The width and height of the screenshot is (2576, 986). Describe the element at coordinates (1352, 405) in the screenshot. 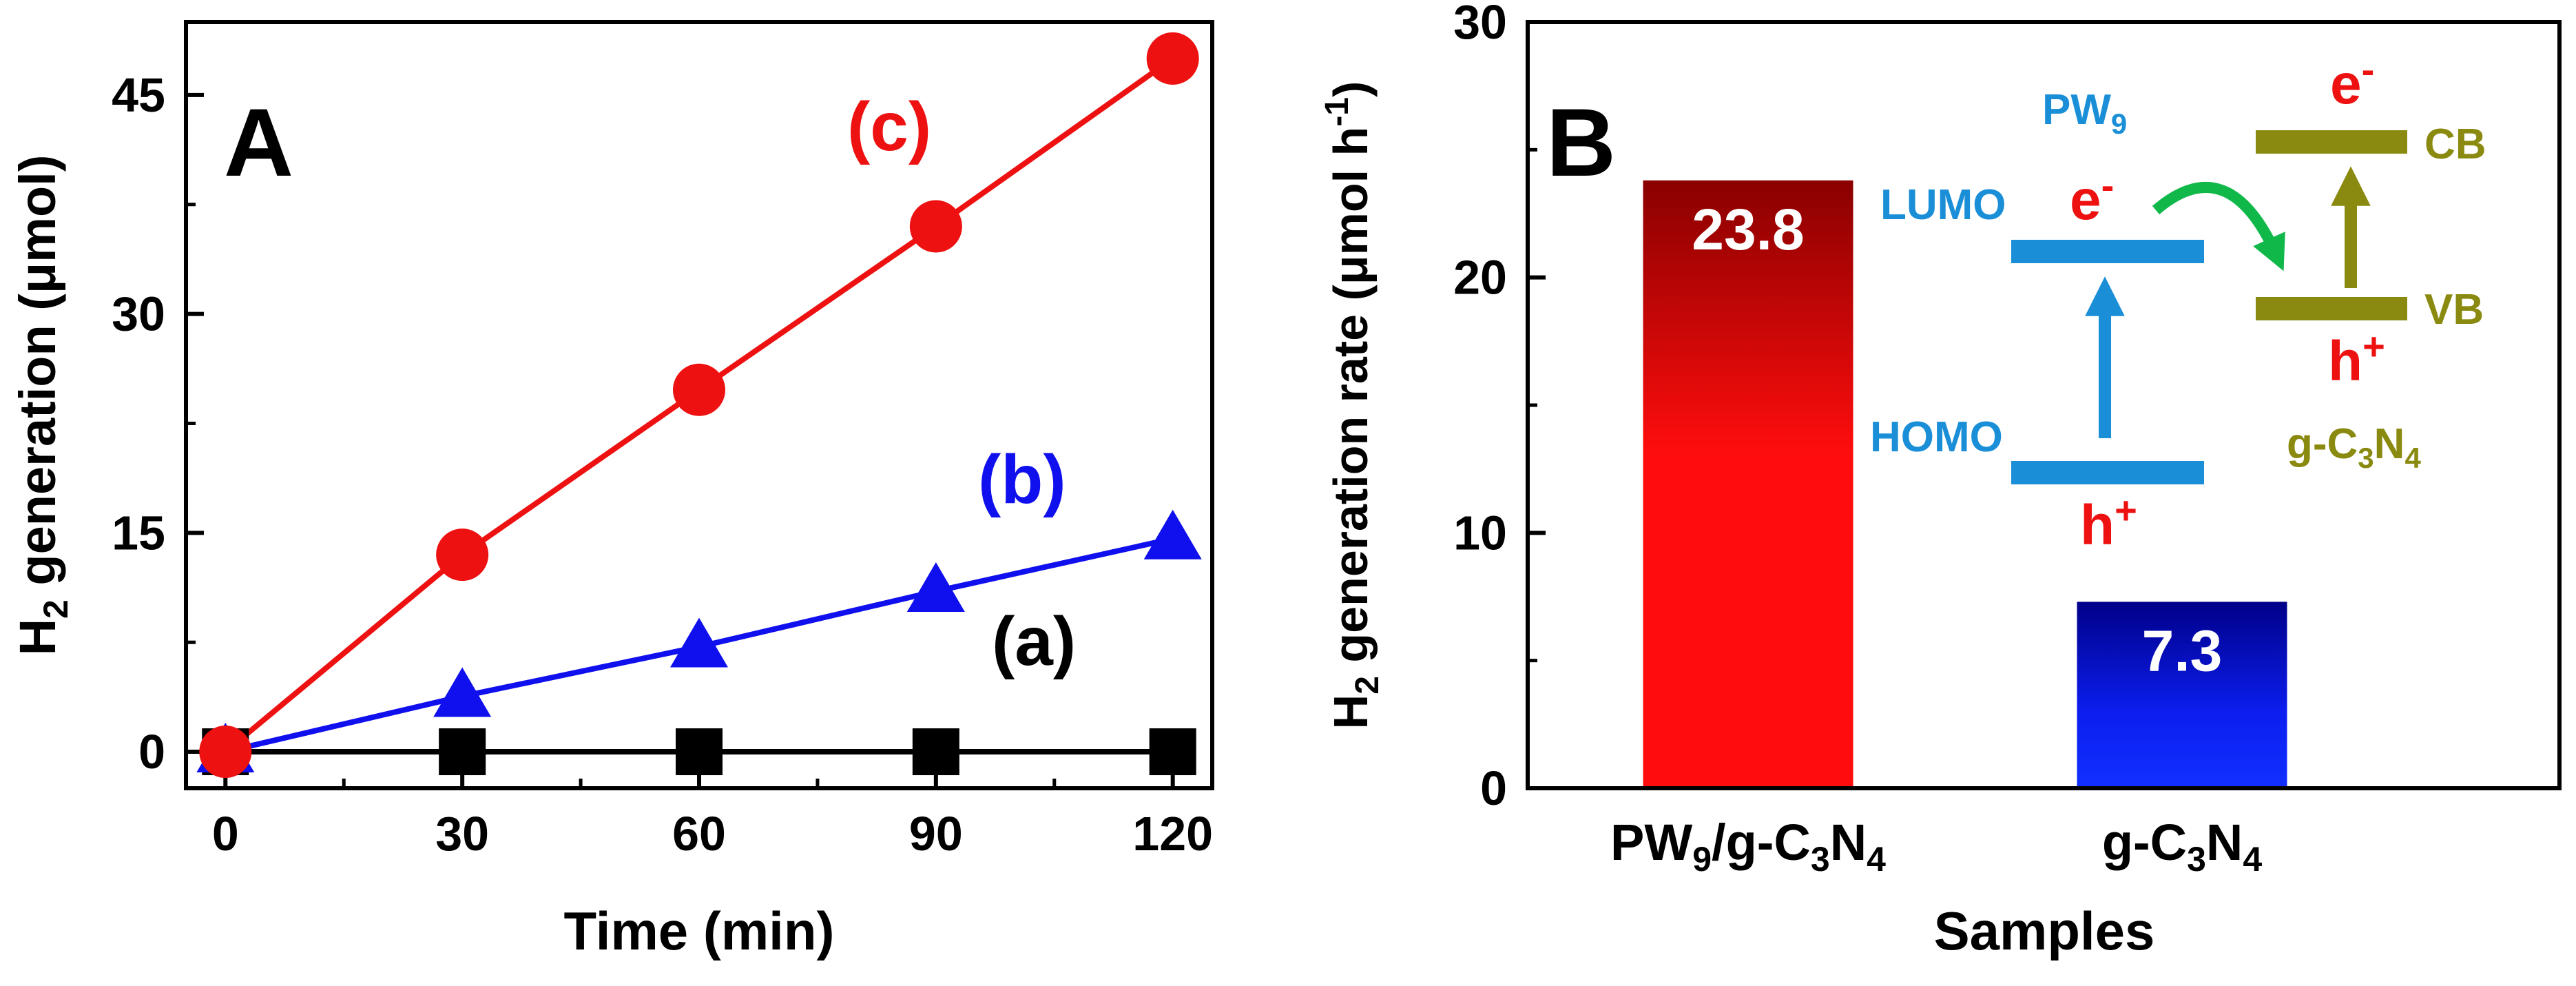

I see `panel-b-y-axis-title: H2 generation rate (μmol h-1)` at that location.